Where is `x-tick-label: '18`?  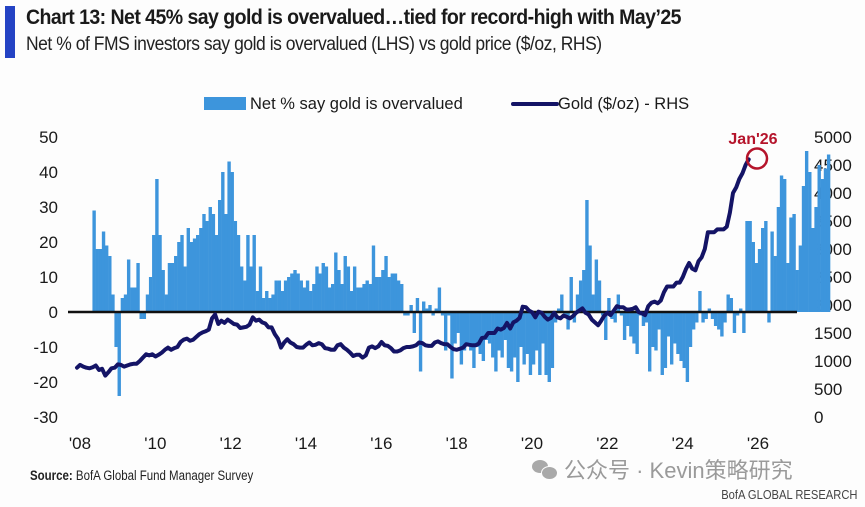
x-tick-label: '18 is located at coordinates (457, 443).